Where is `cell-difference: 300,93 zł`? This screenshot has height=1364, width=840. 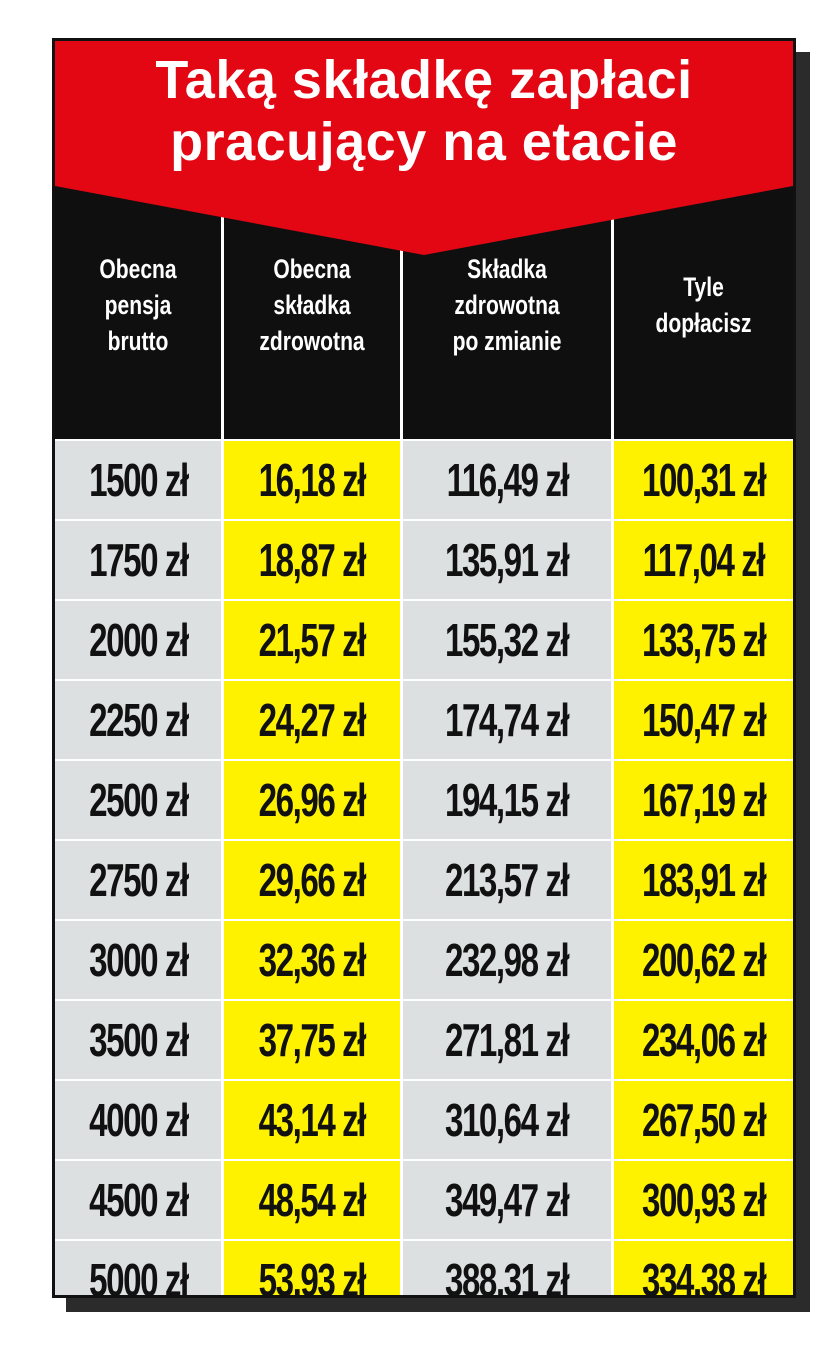 cell-difference: 300,93 zł is located at coordinates (703, 1200).